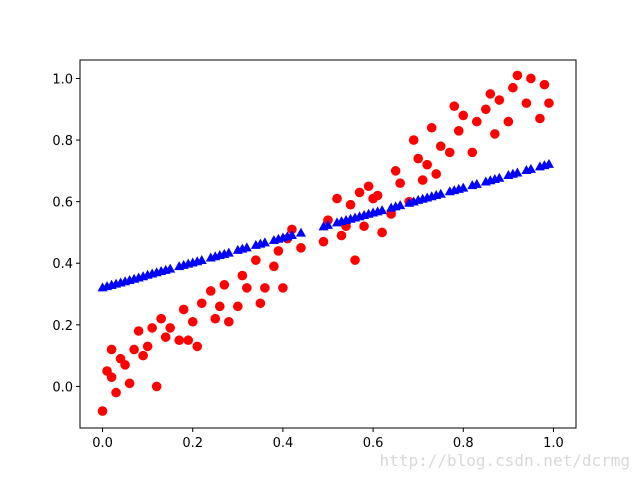 The height and width of the screenshot is (480, 640). I want to click on x-tick-label: 0.8, so click(463, 443).